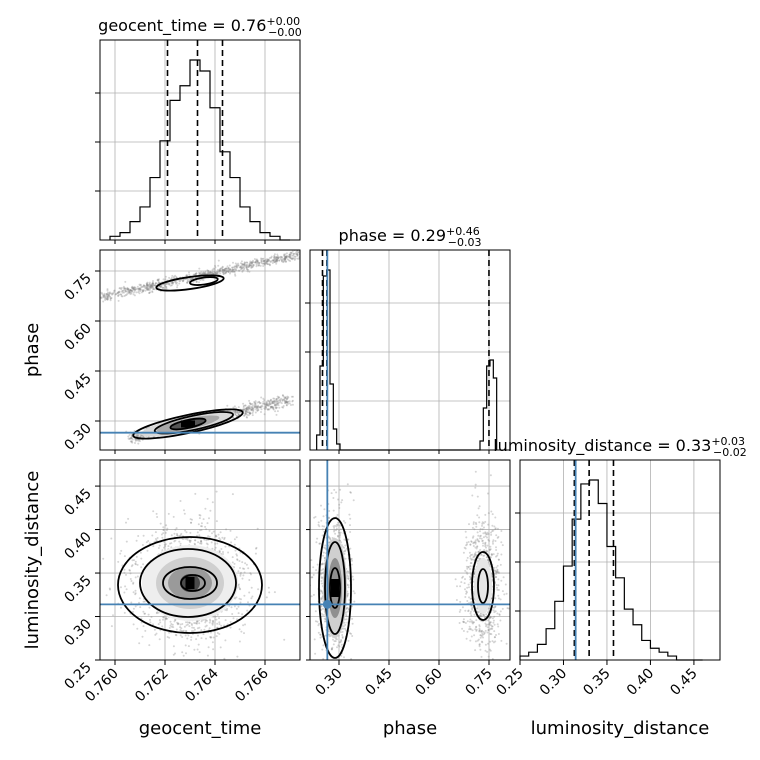 This screenshot has width=760, height=760. Describe the element at coordinates (410, 562) in the screenshot. I see `panel-phase-vs-luminosity_distance` at that location.